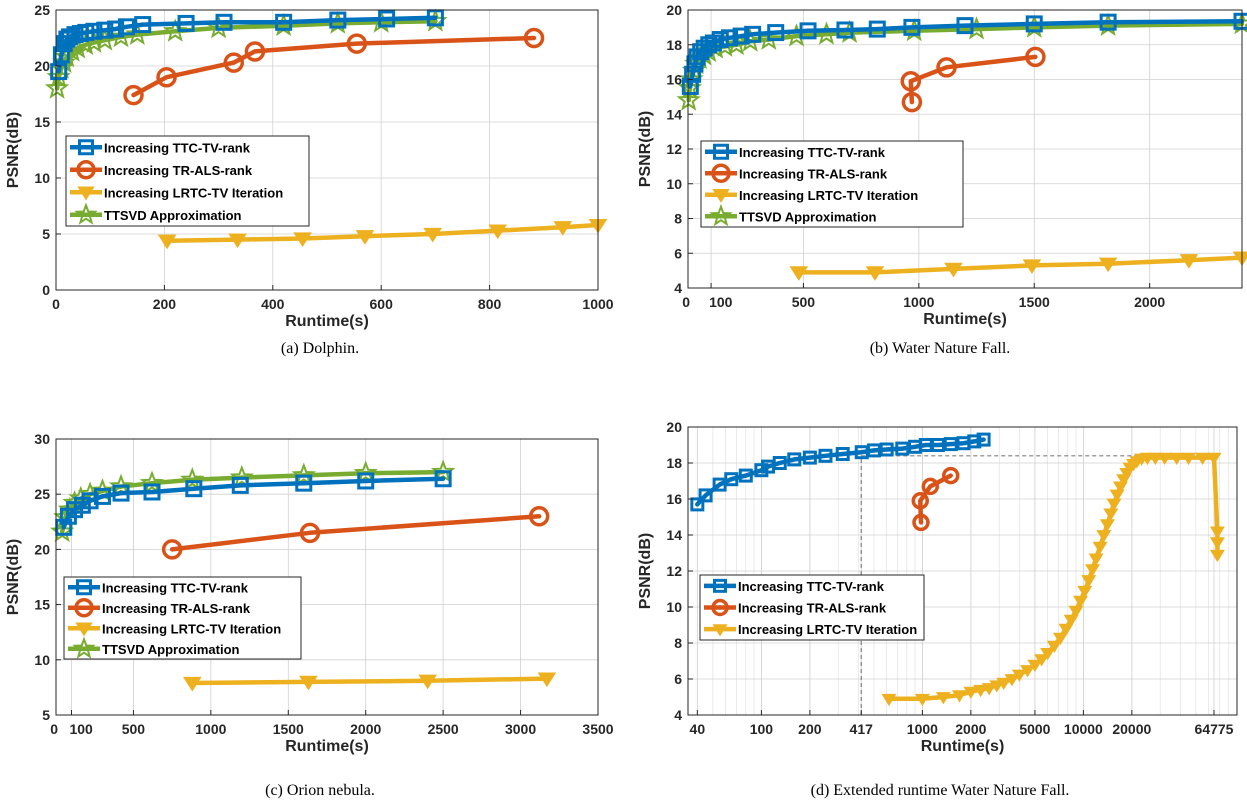 Image resolution: width=1247 pixels, height=812 pixels. I want to click on caption-orion-nebula: (c) Orion nebula., so click(320, 791).